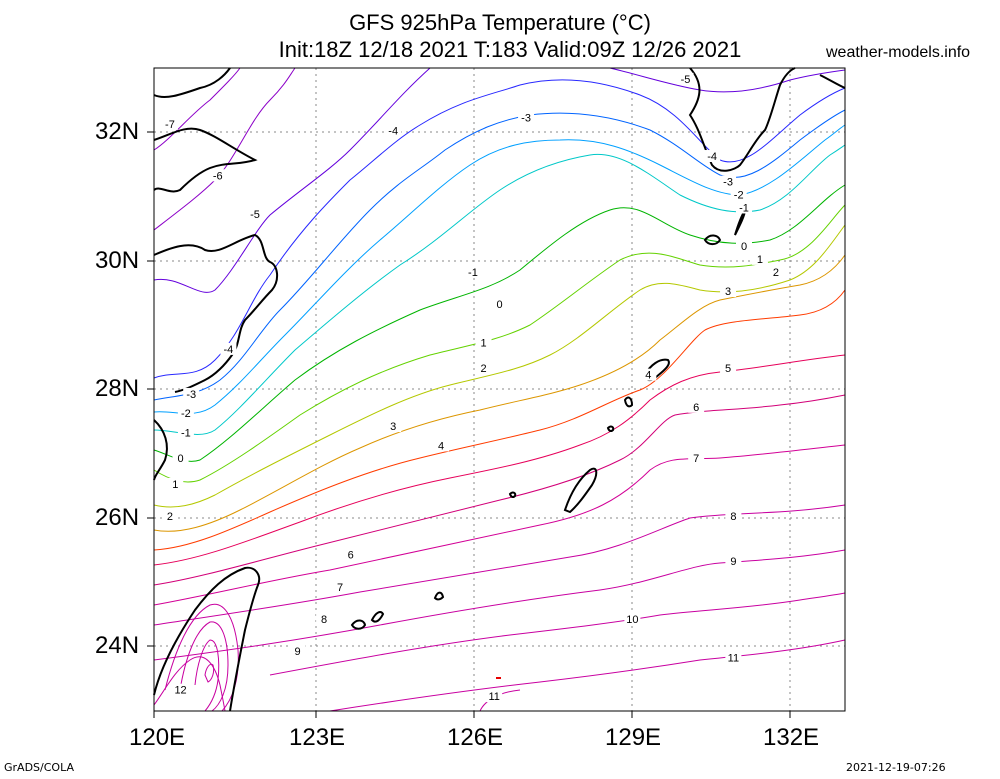 The width and height of the screenshot is (1000, 779). What do you see at coordinates (742, 119) in the screenshot?
I see `coastline-kyushu` at bounding box center [742, 119].